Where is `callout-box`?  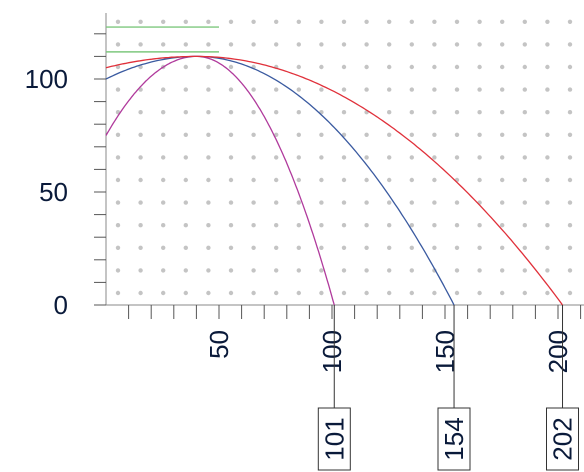 callout-box is located at coordinates (334, 439).